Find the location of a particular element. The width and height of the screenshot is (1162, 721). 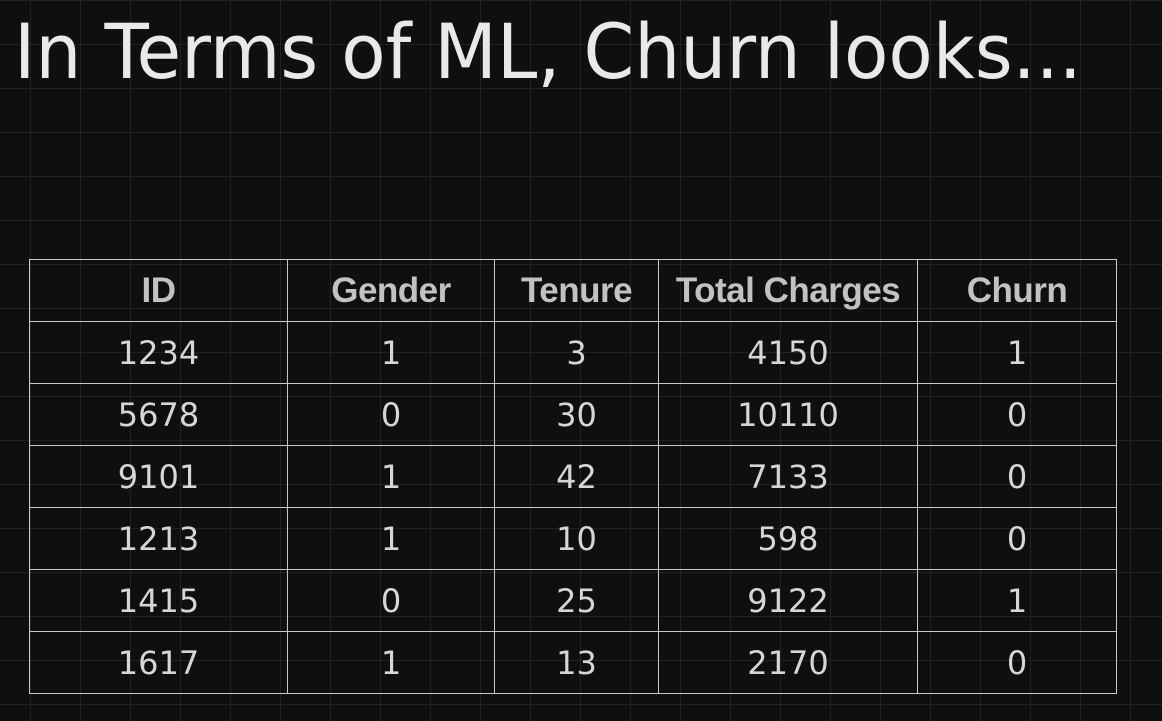

header-total-charges: Total Charges is located at coordinates (788, 290).